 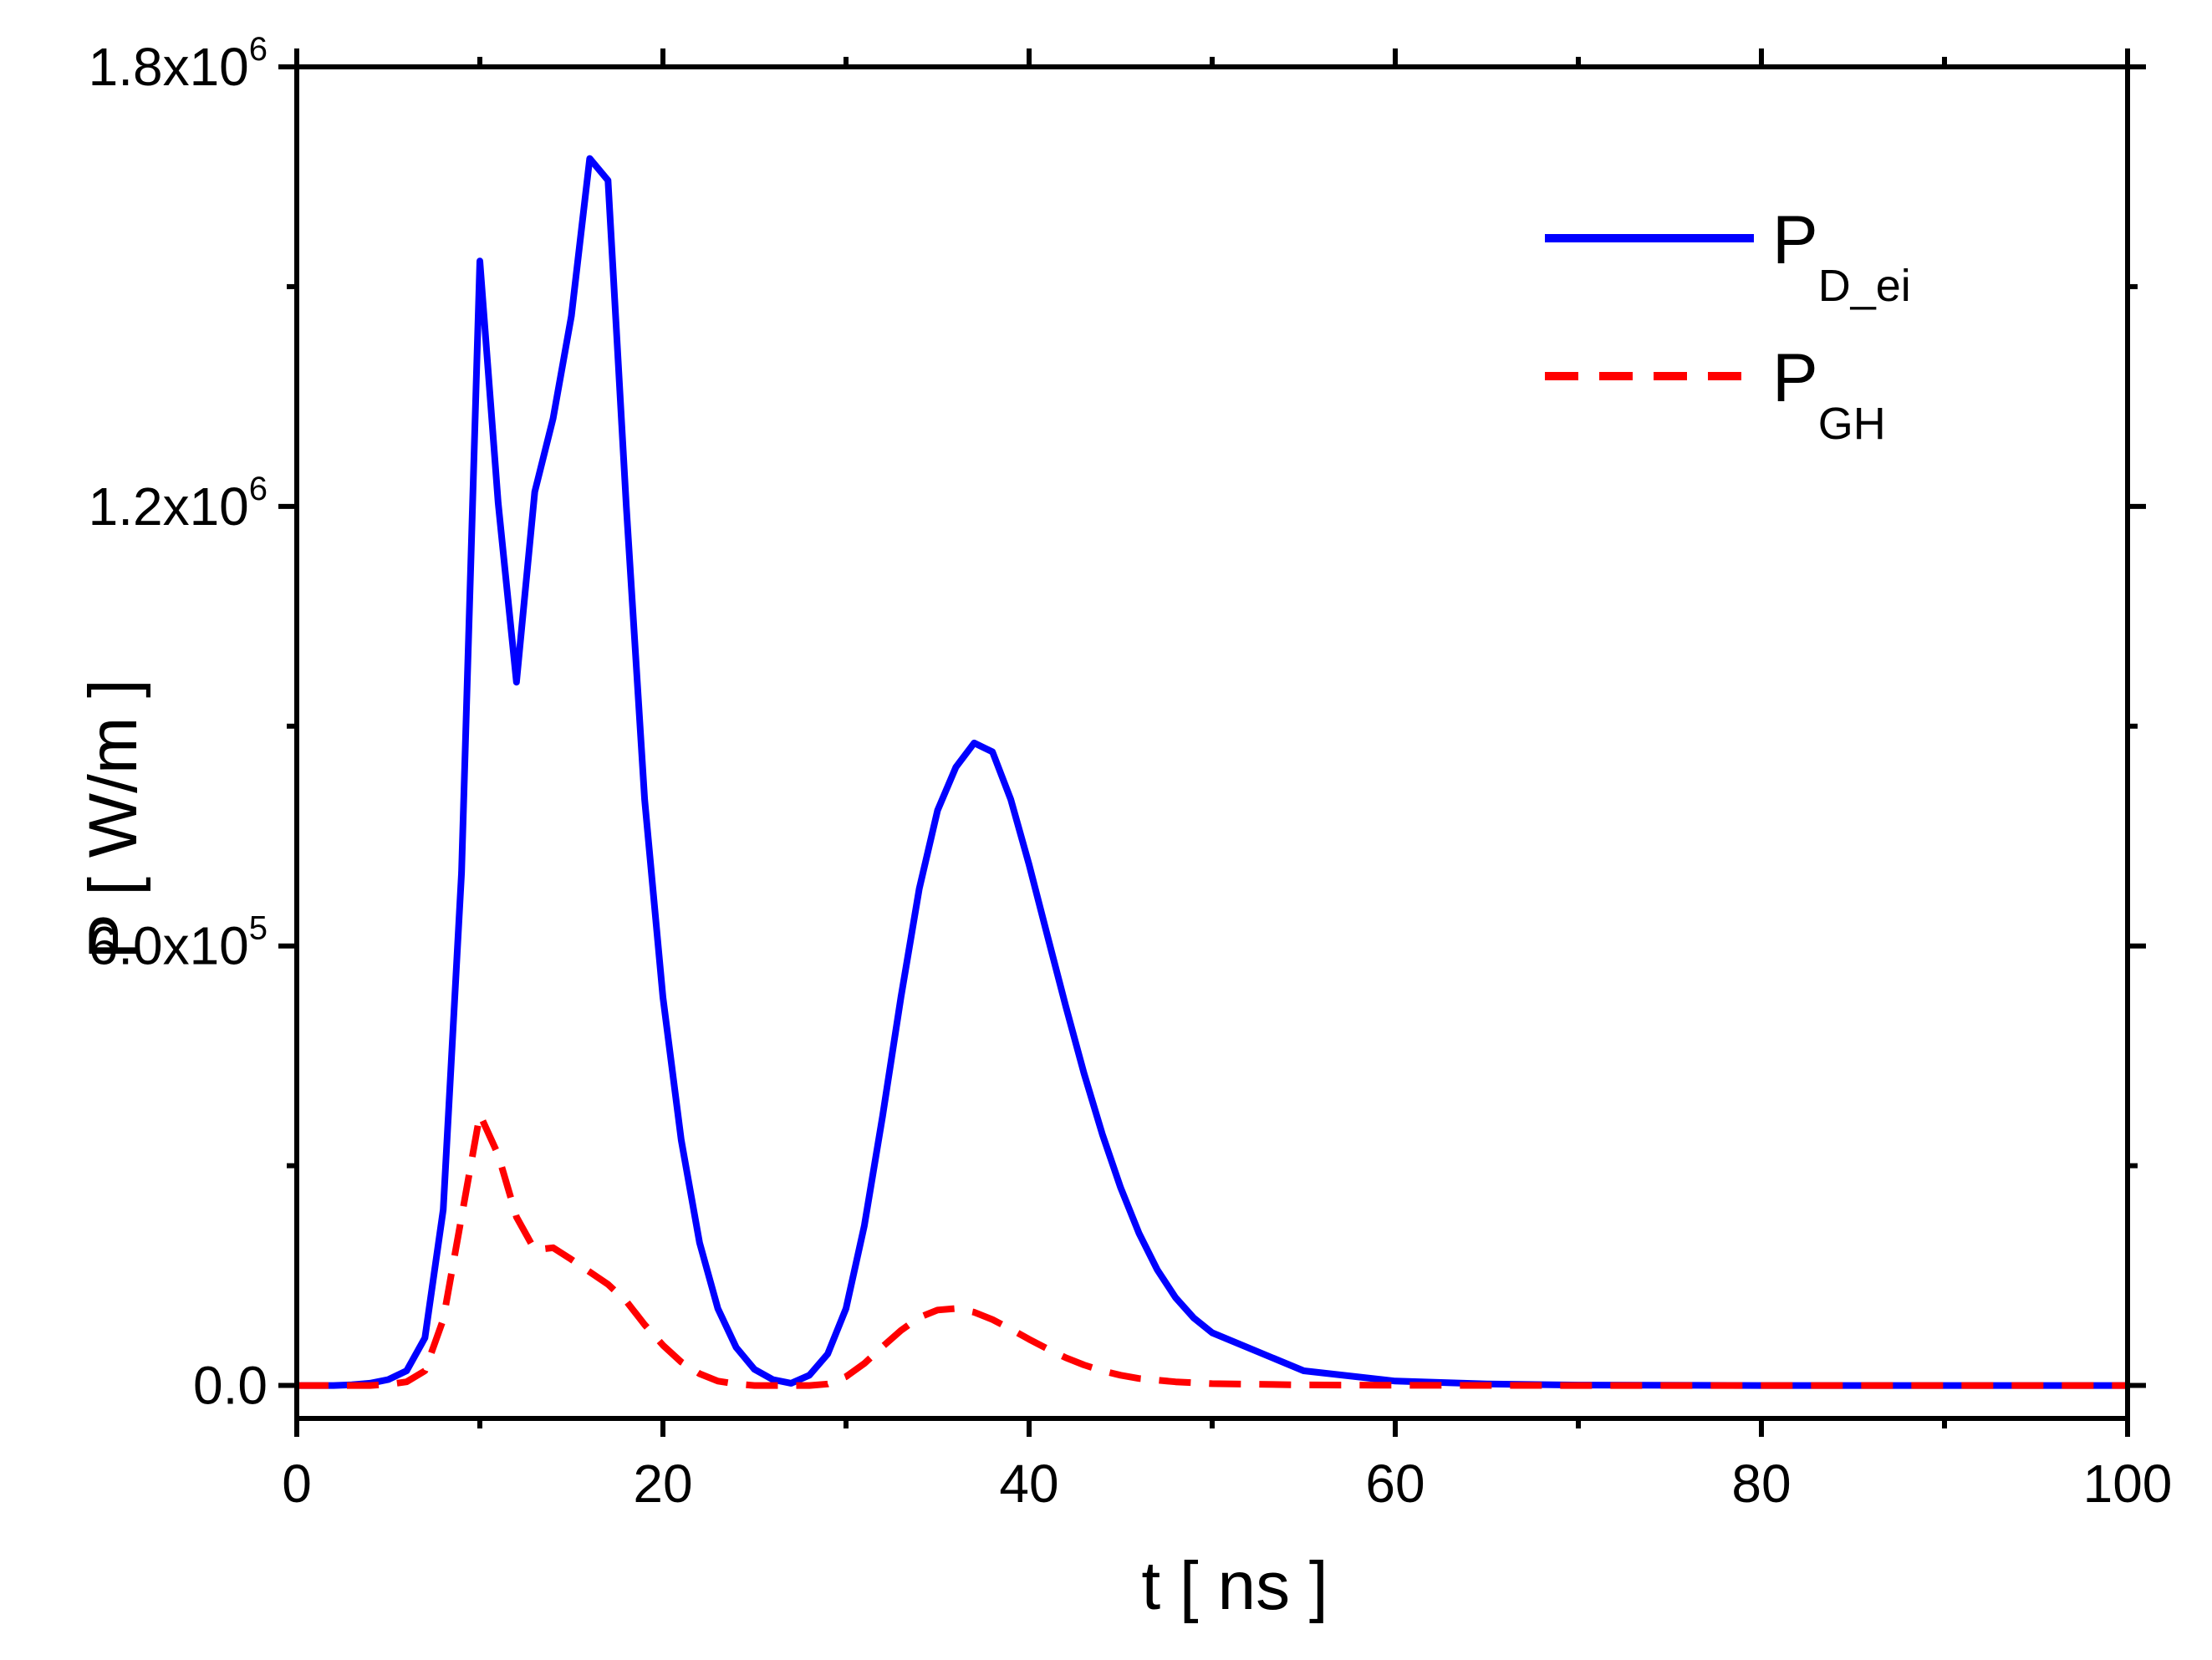 What do you see at coordinates (297, 1484) in the screenshot?
I see `x-tick-label: 0` at bounding box center [297, 1484].